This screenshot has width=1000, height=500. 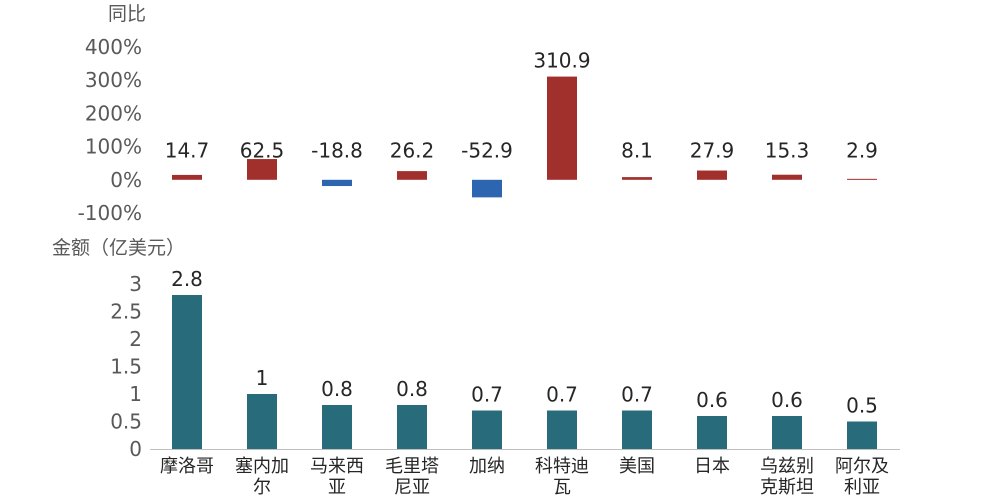 What do you see at coordinates (187, 279) in the screenshot?
I see `amount-data-label: 2.8` at bounding box center [187, 279].